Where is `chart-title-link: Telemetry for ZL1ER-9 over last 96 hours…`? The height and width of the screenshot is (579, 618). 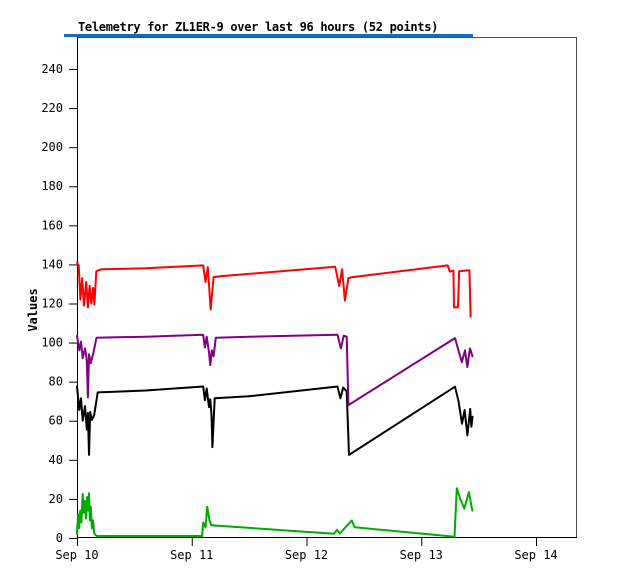 chart-title-link: Telemetry for ZL1ER-9 over last 96 hours… is located at coordinates (258, 27).